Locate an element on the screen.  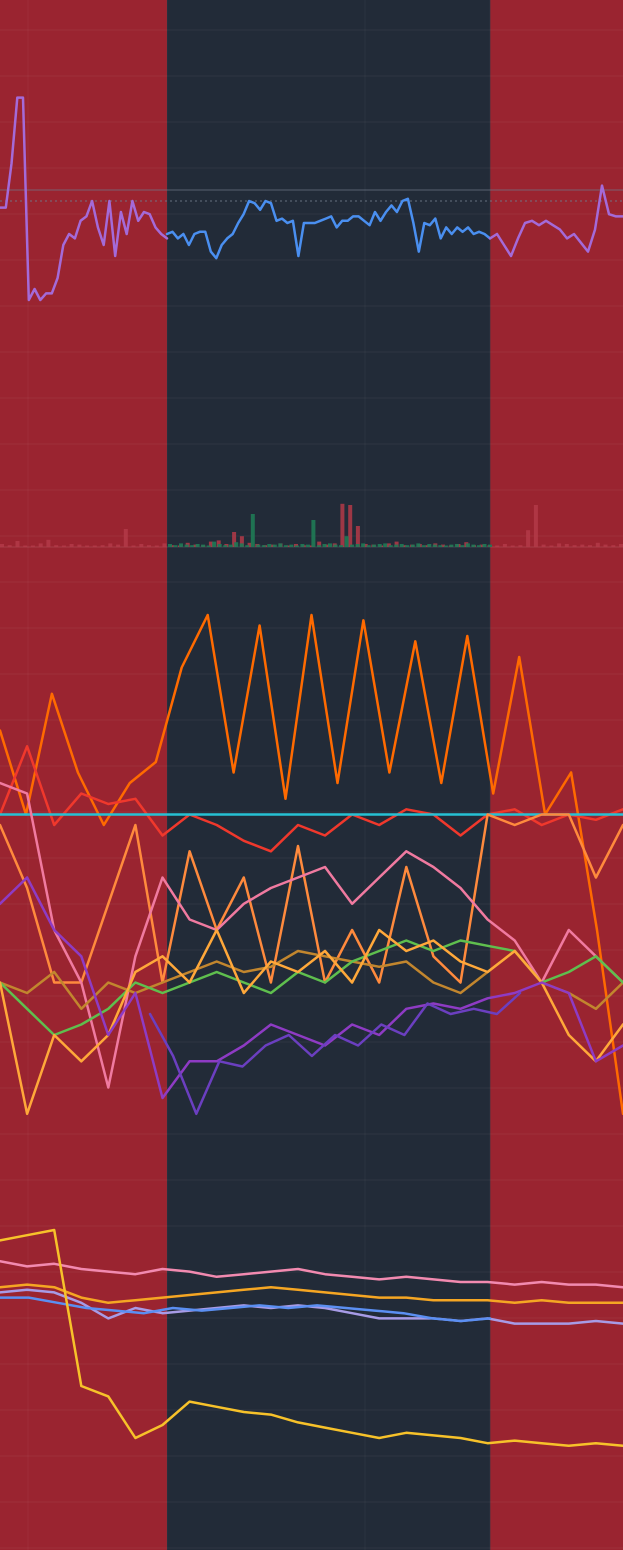
volume-panel is located at coordinates (311, 525).